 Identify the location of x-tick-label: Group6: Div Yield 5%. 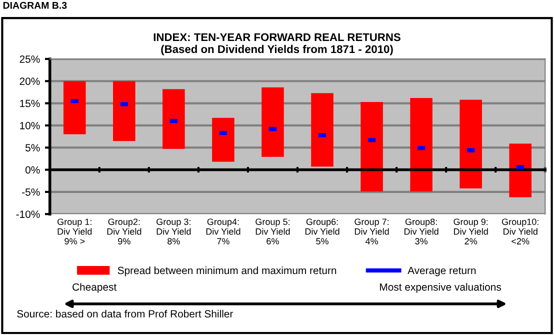
(322, 231).